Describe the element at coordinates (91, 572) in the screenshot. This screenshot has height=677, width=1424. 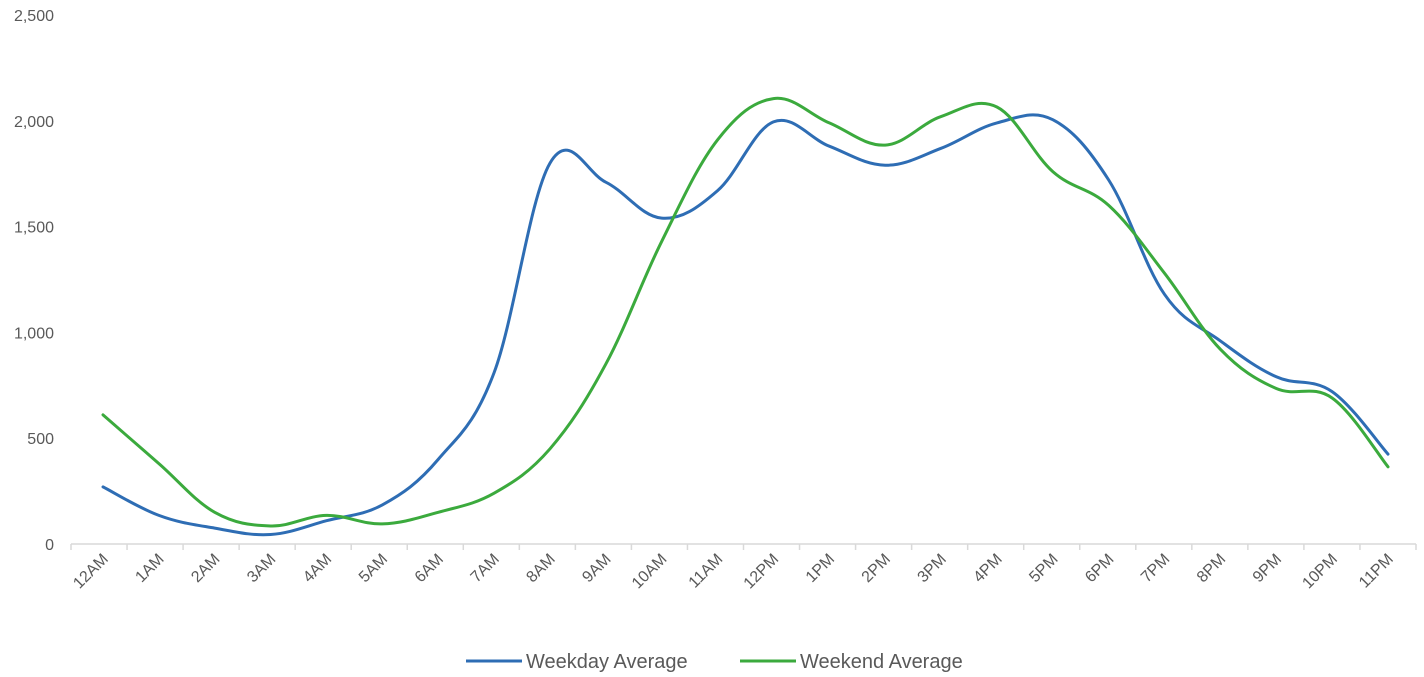
I see `x-tick-label: 12AM` at that location.